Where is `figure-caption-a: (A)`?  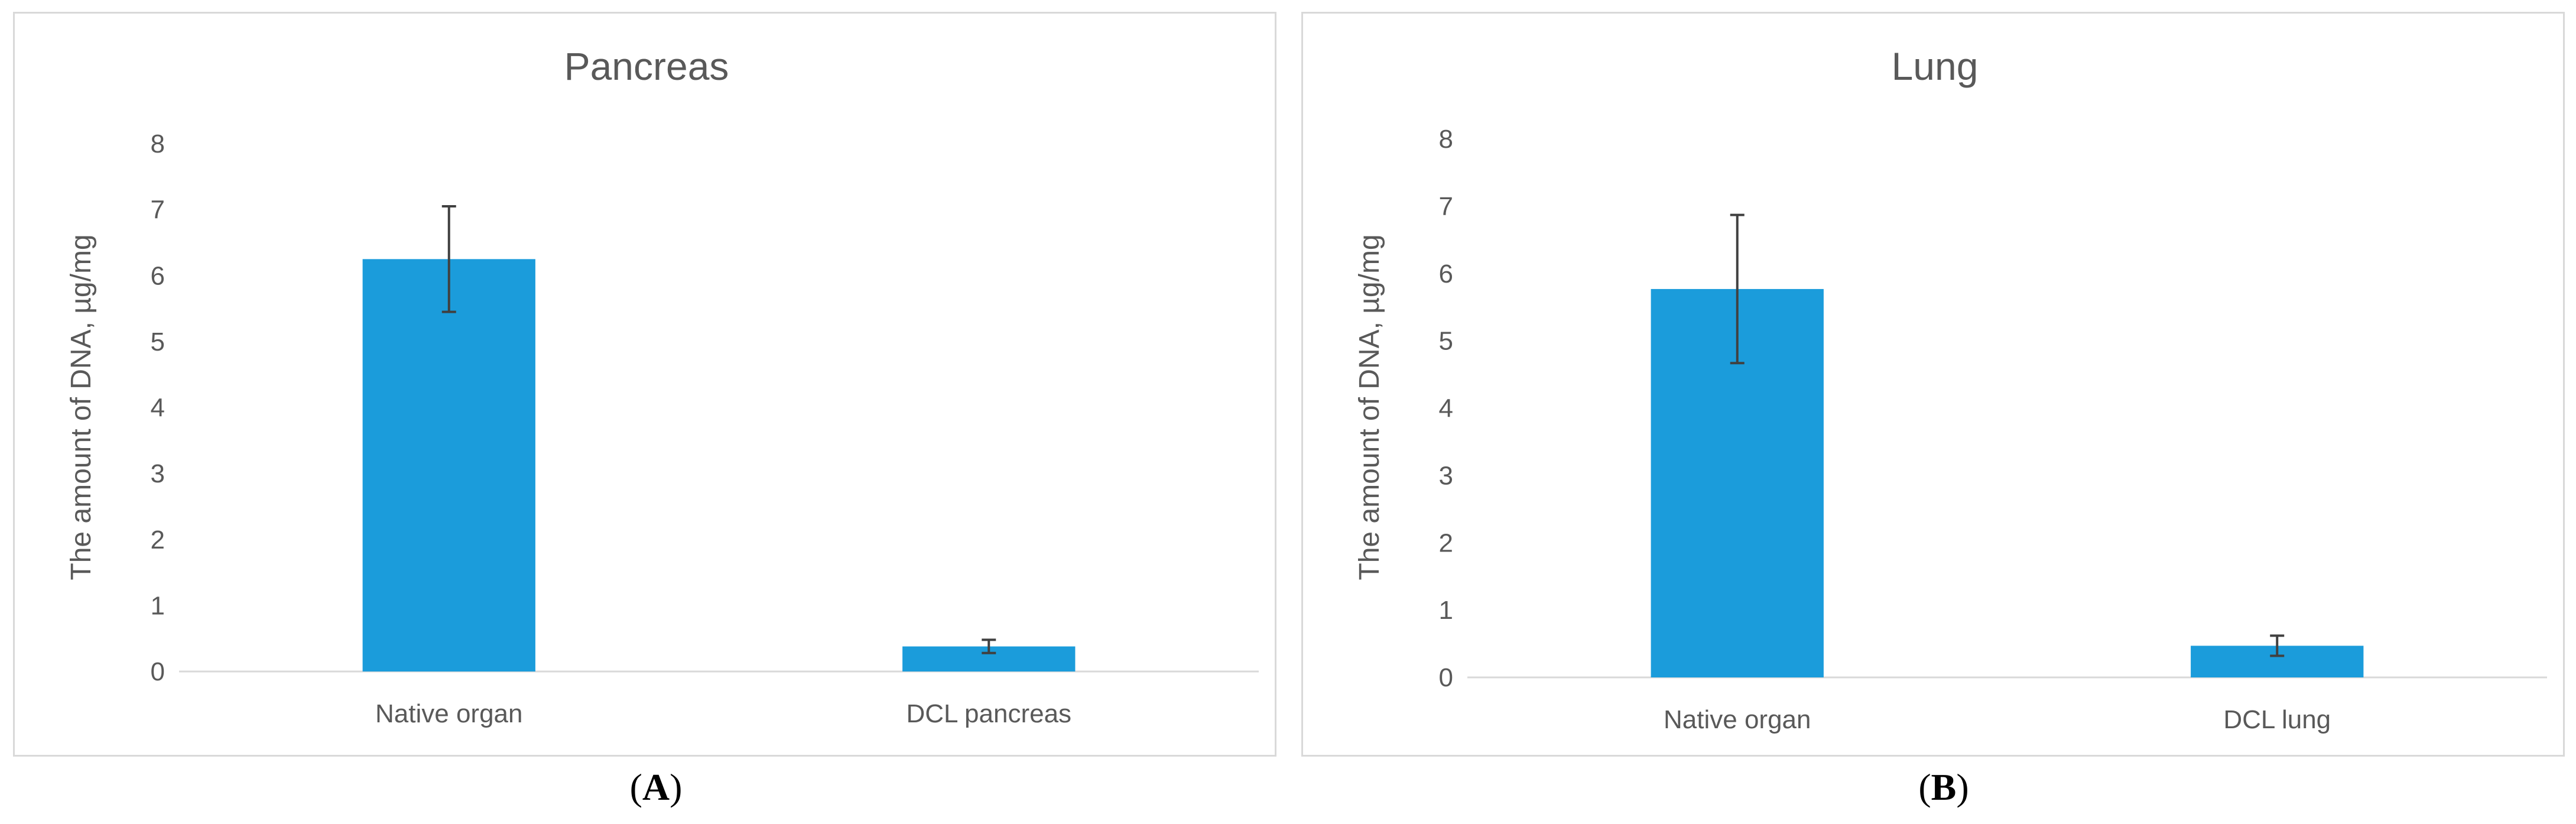
figure-caption-a: (A) is located at coordinates (656, 787).